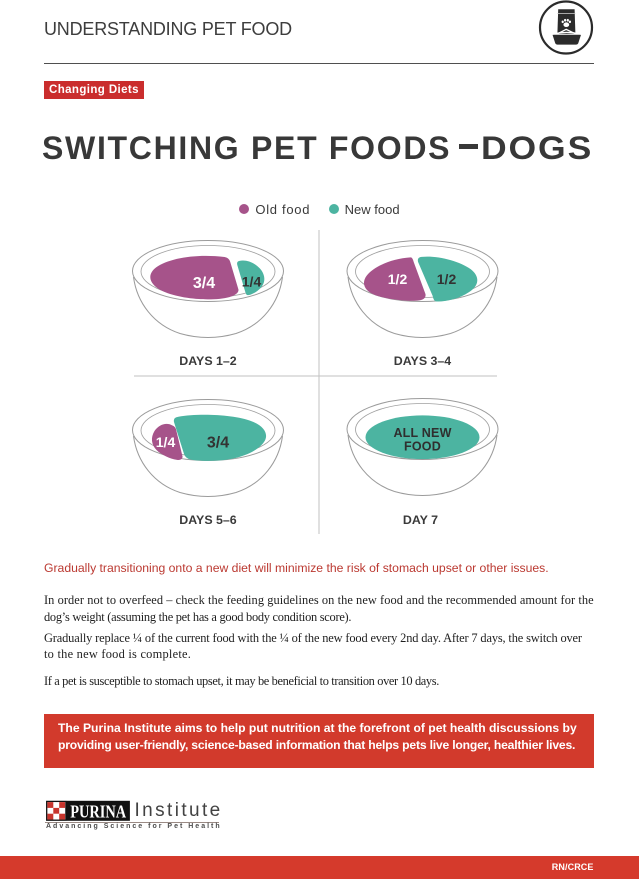 The height and width of the screenshot is (879, 639). Describe the element at coordinates (423, 361) in the screenshot. I see `svg-text: DAYS 3–4` at that location.